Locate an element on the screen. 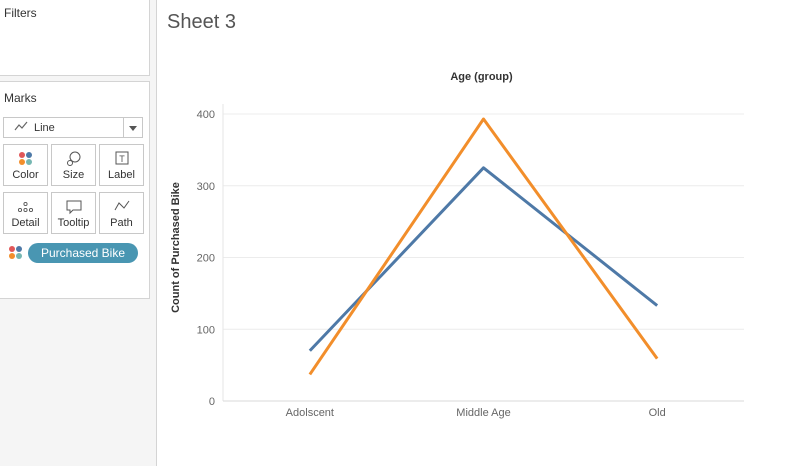 The height and width of the screenshot is (466, 791). detail-button: Detail is located at coordinates (25, 213).